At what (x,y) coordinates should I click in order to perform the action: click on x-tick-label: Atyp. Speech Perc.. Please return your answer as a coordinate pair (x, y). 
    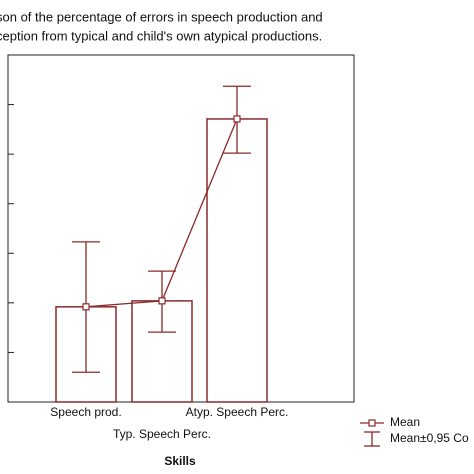
    Looking at the image, I should click on (237, 412).